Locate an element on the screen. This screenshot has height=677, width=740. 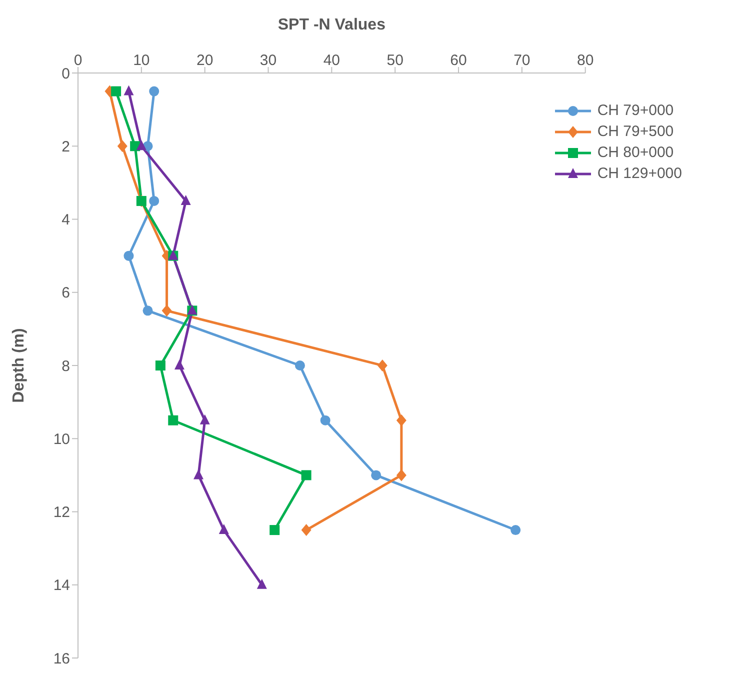
x-axis-title: SPT -N Values is located at coordinates (332, 25).